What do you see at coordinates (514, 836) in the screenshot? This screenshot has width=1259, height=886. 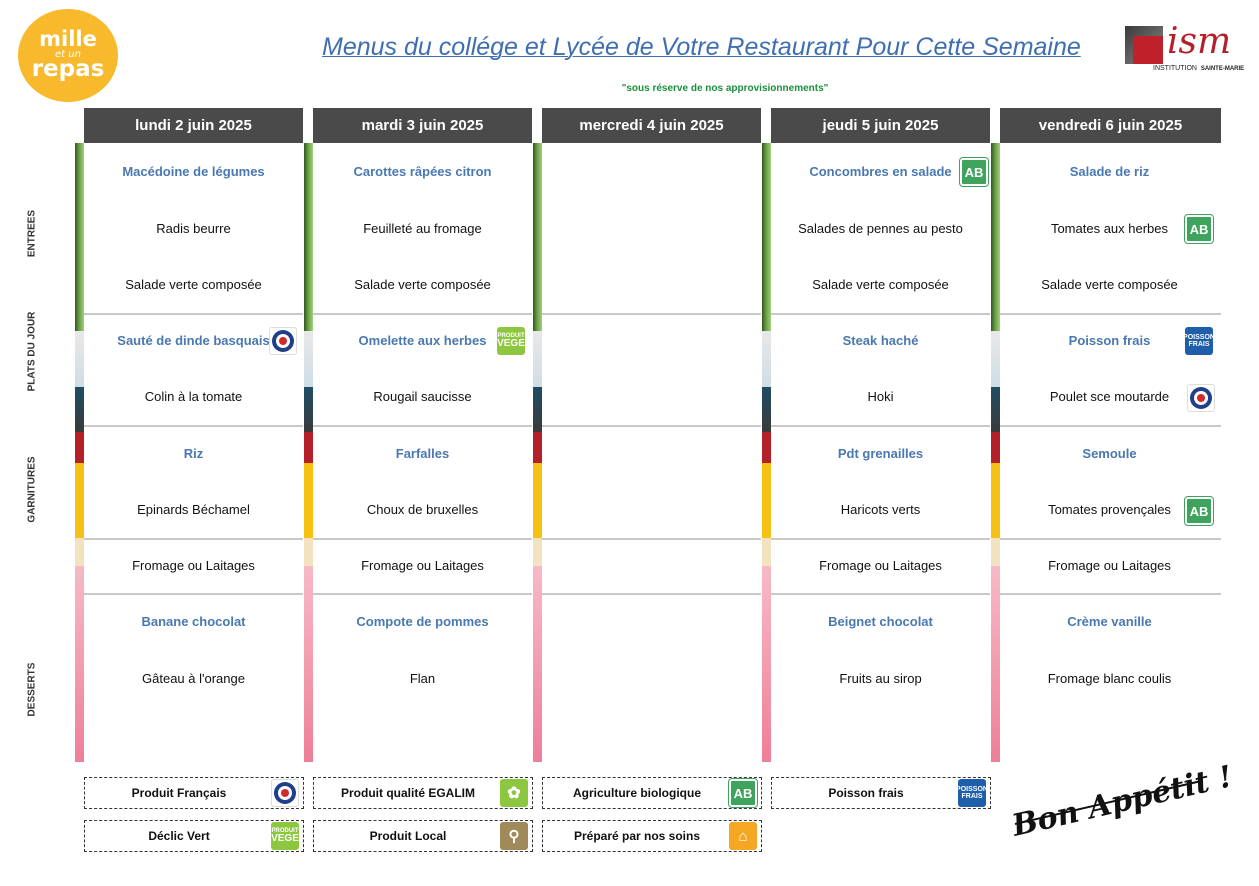 I see `local-pin-icon: ⚲` at bounding box center [514, 836].